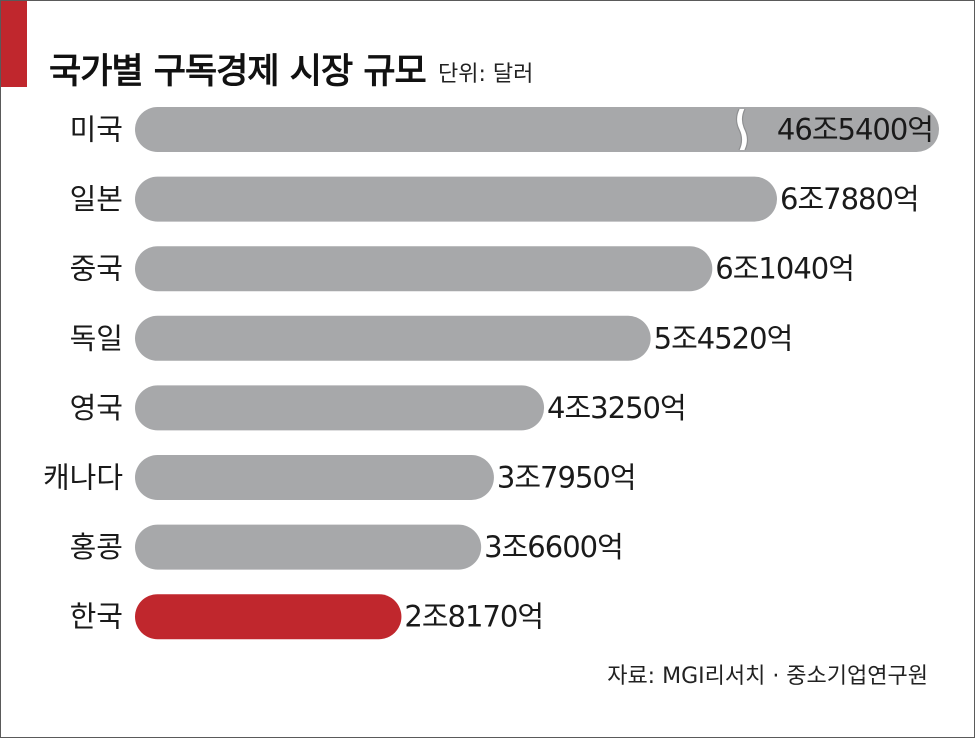  I want to click on value-label: 5조4520억, so click(723, 338).